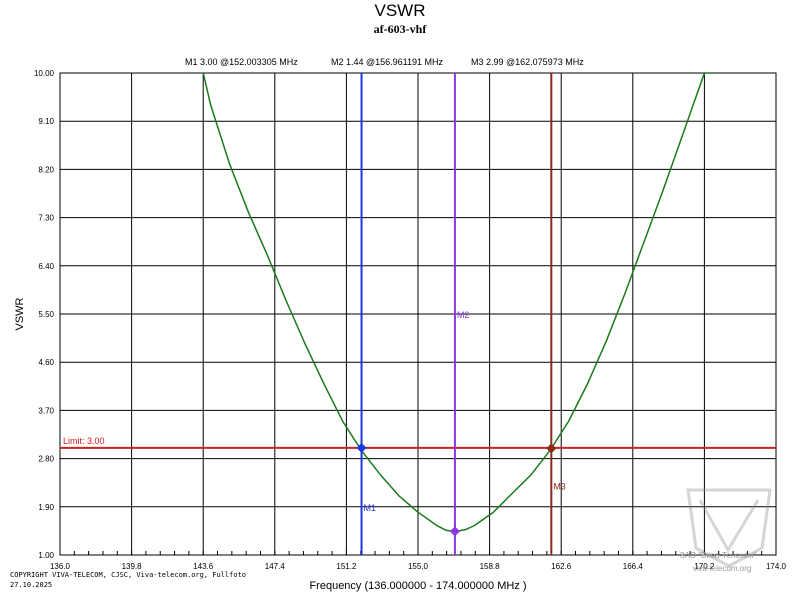 The image size is (800, 600). I want to click on y-tick-label: 1.00, so click(46, 555).